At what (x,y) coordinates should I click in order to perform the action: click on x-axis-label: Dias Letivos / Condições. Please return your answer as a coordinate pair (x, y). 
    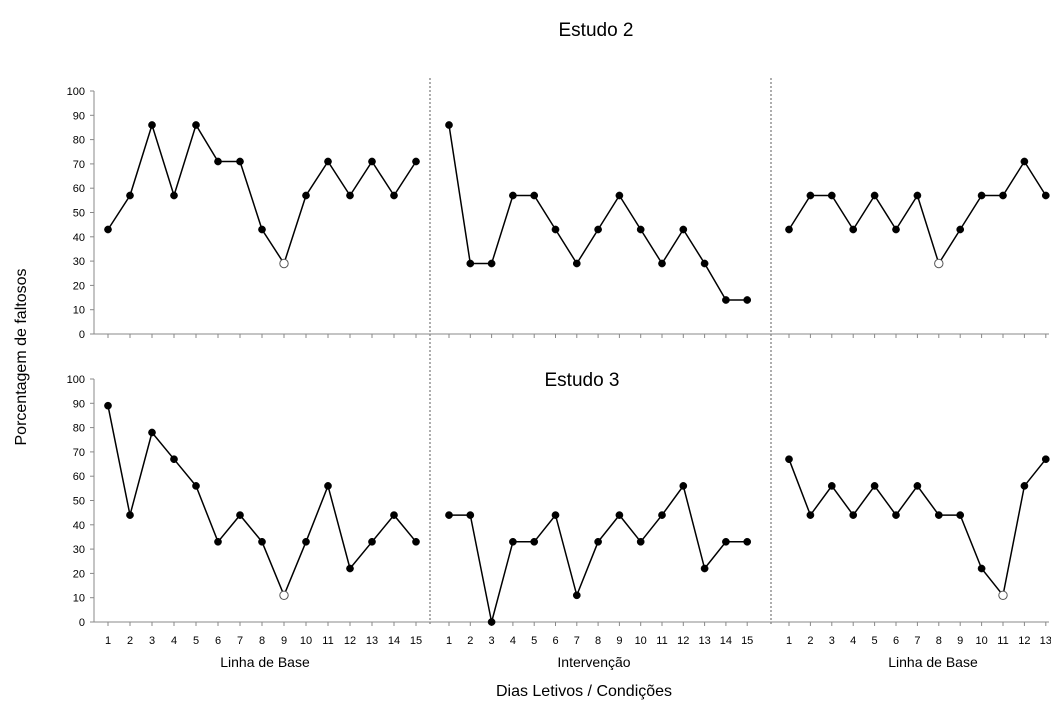
    Looking at the image, I should click on (584, 691).